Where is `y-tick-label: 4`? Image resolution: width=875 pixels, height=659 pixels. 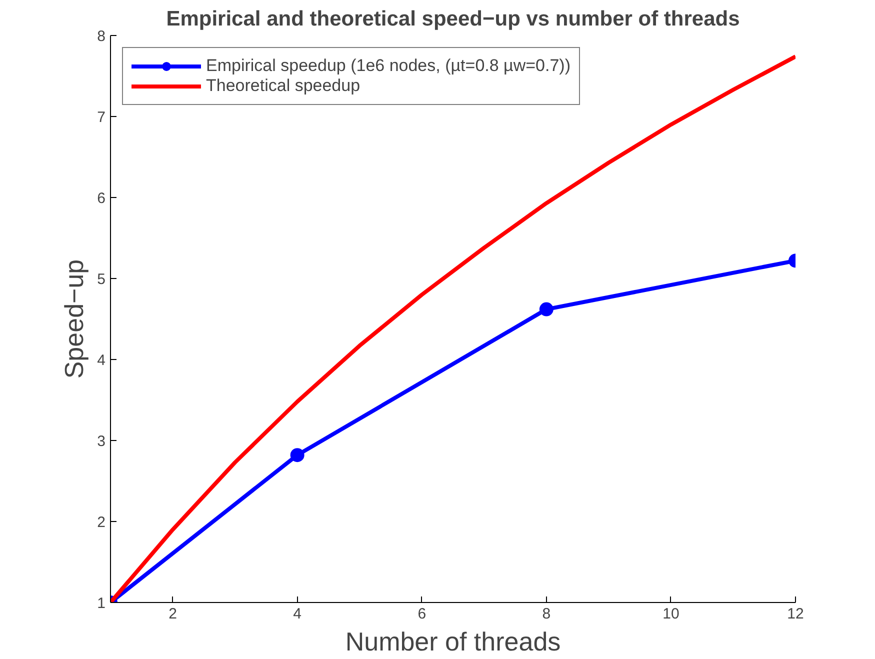
y-tick-label: 4 is located at coordinates (101, 360).